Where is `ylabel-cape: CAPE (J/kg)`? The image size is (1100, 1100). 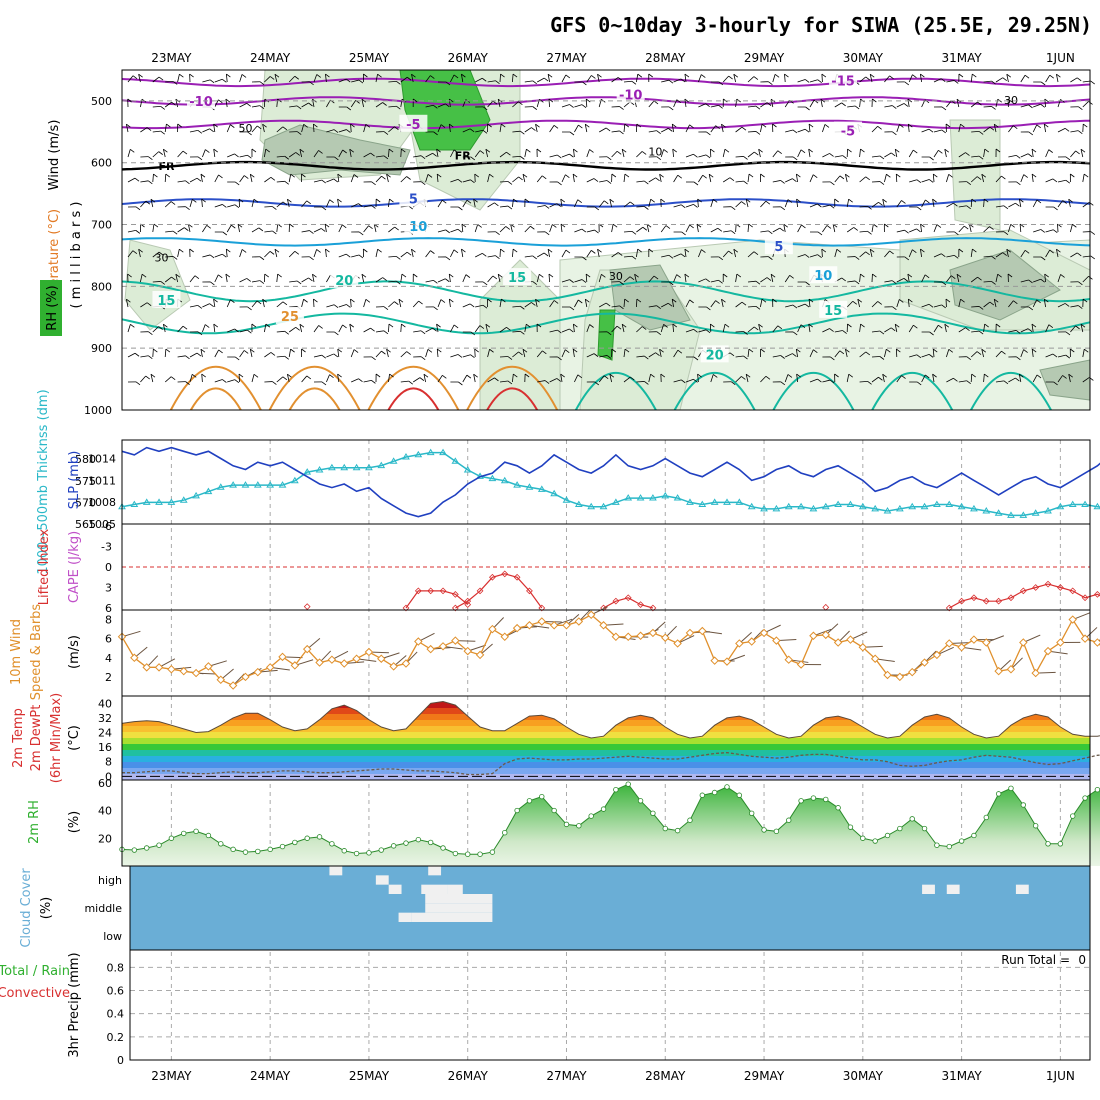
ylabel-cape: CAPE (J/kg) is located at coordinates (74, 567).